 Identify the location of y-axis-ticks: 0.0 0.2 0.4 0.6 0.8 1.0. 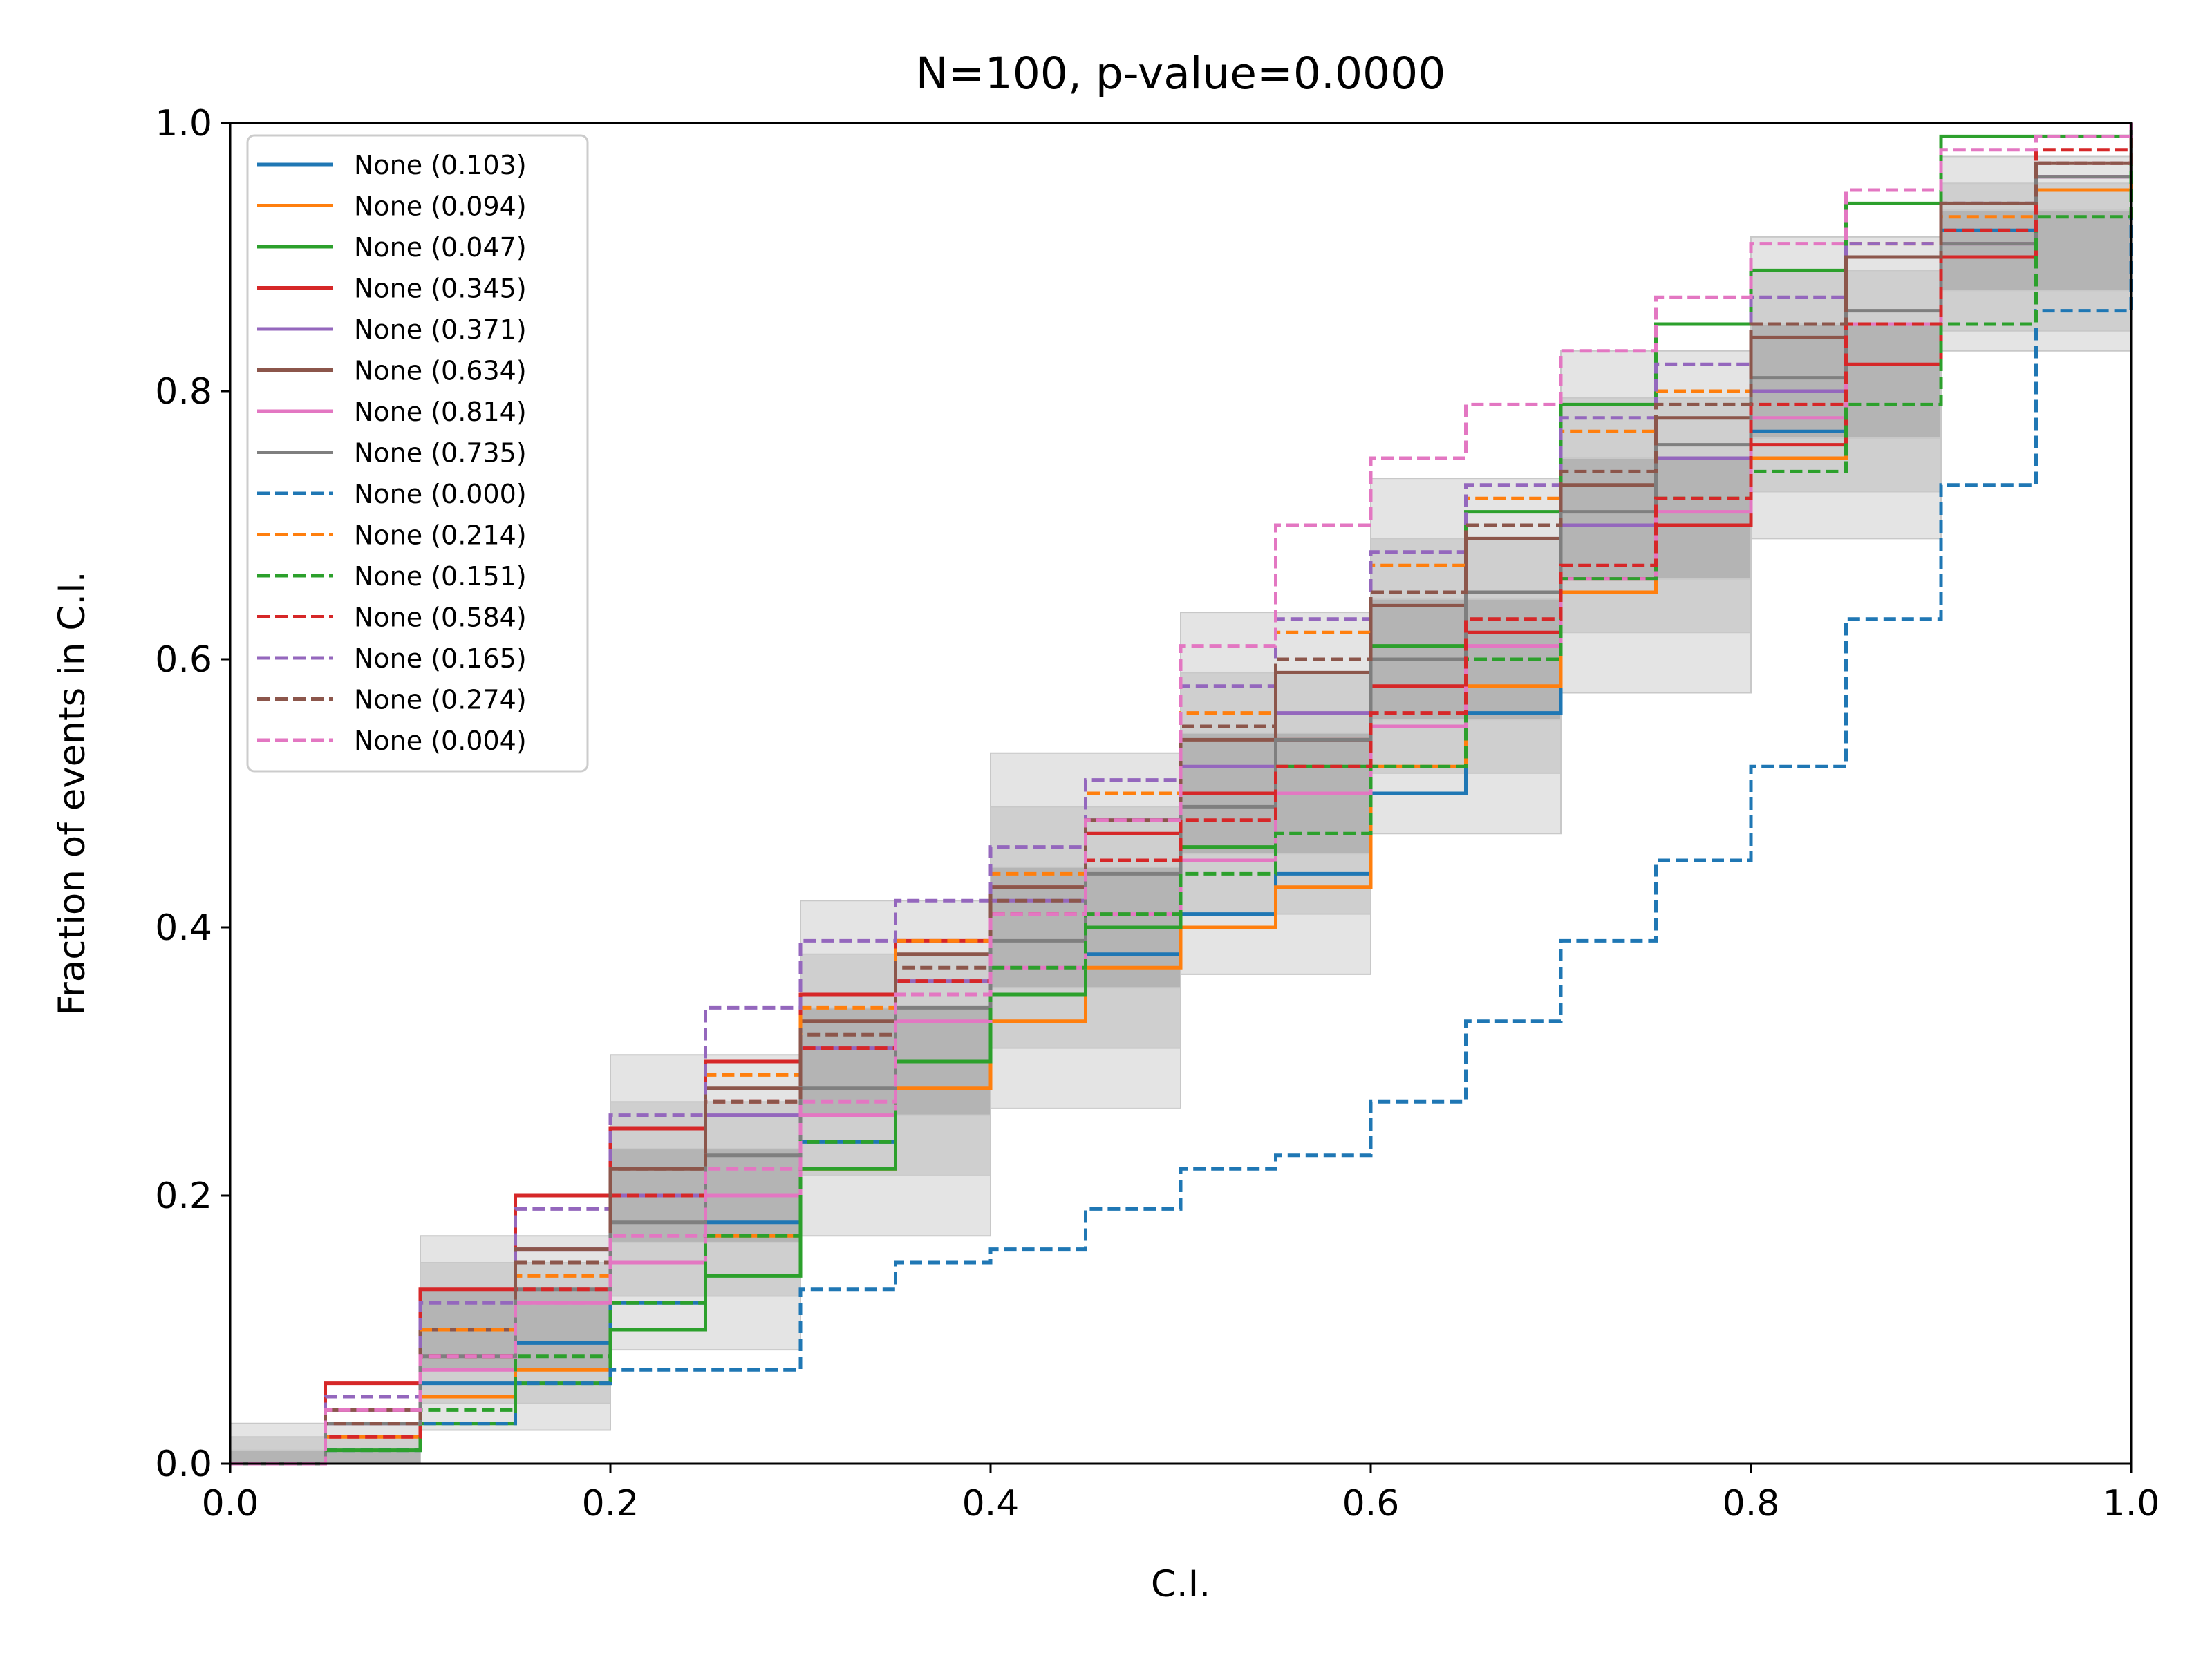
(192, 794).